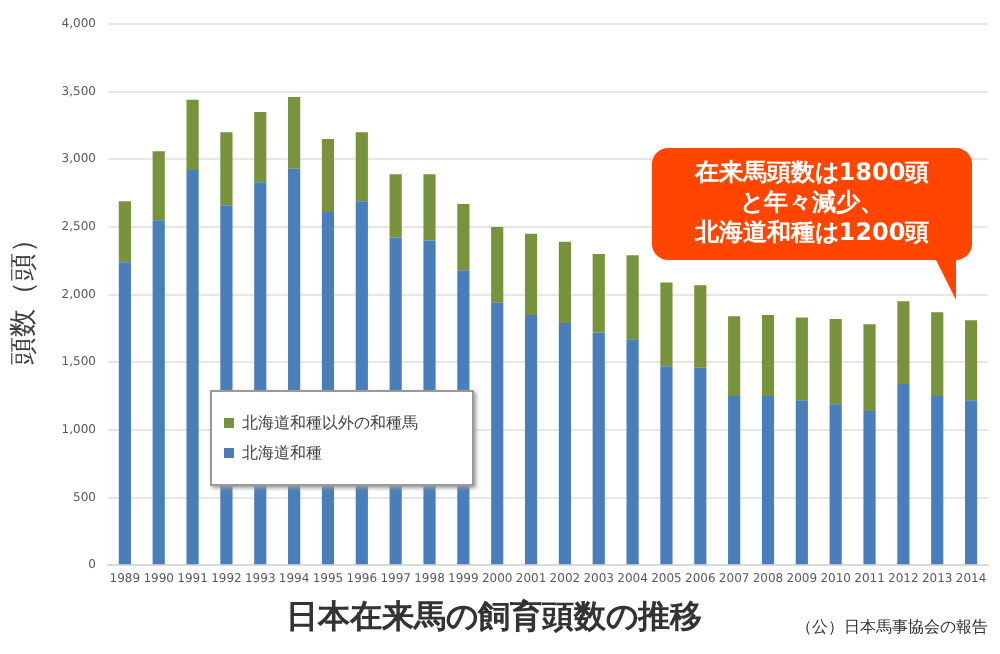 Image resolution: width=1000 pixels, height=654 pixels. I want to click on legend-label: 北海道和種以外の和種馬, so click(330, 423).